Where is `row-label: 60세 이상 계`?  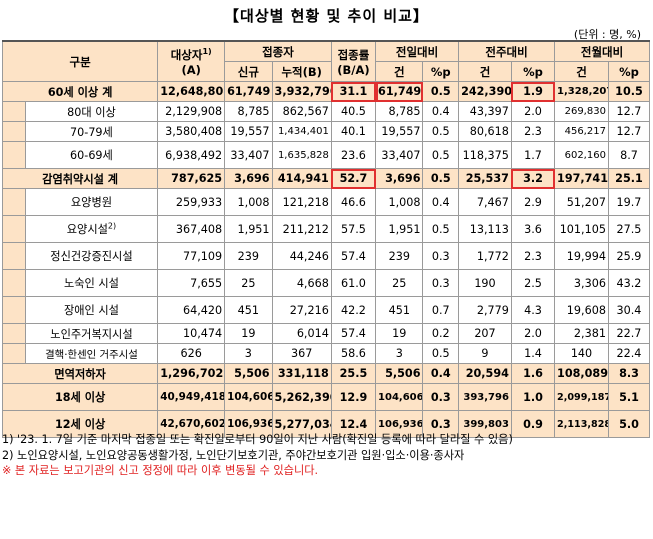
row-label: 60세 이상 계 is located at coordinates (80, 91).